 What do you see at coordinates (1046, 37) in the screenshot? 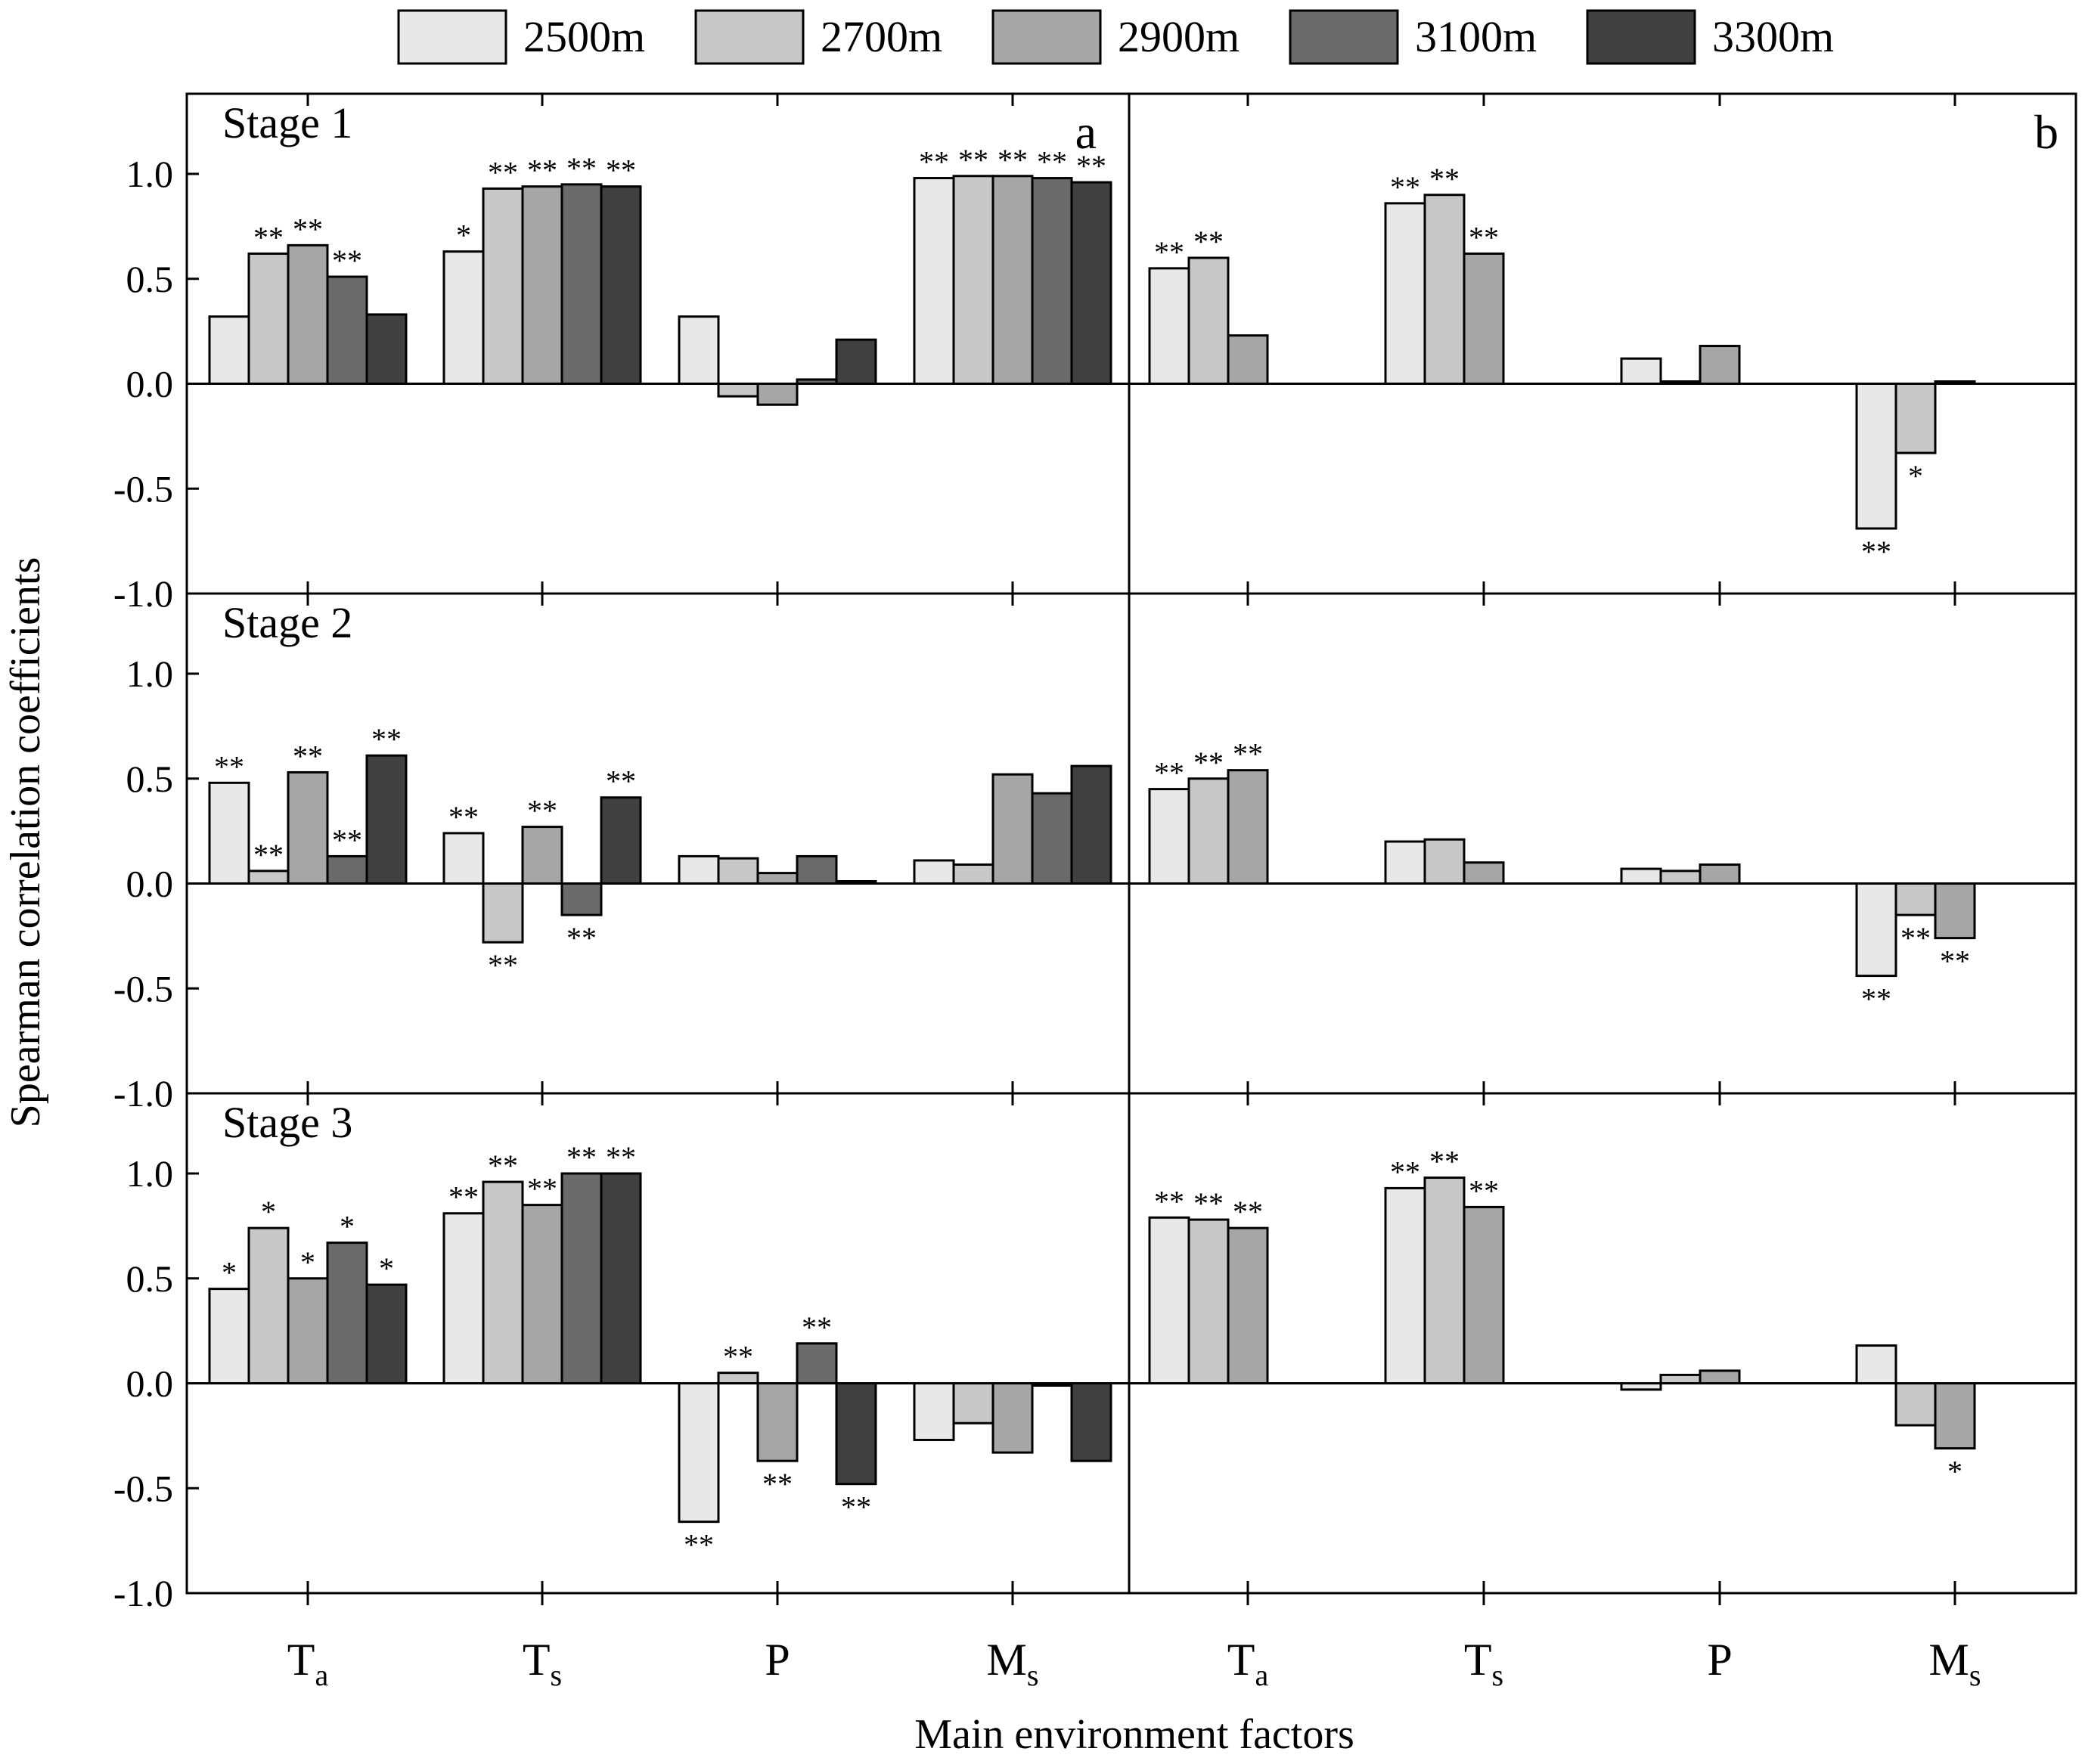
I see `legend-swatch` at bounding box center [1046, 37].